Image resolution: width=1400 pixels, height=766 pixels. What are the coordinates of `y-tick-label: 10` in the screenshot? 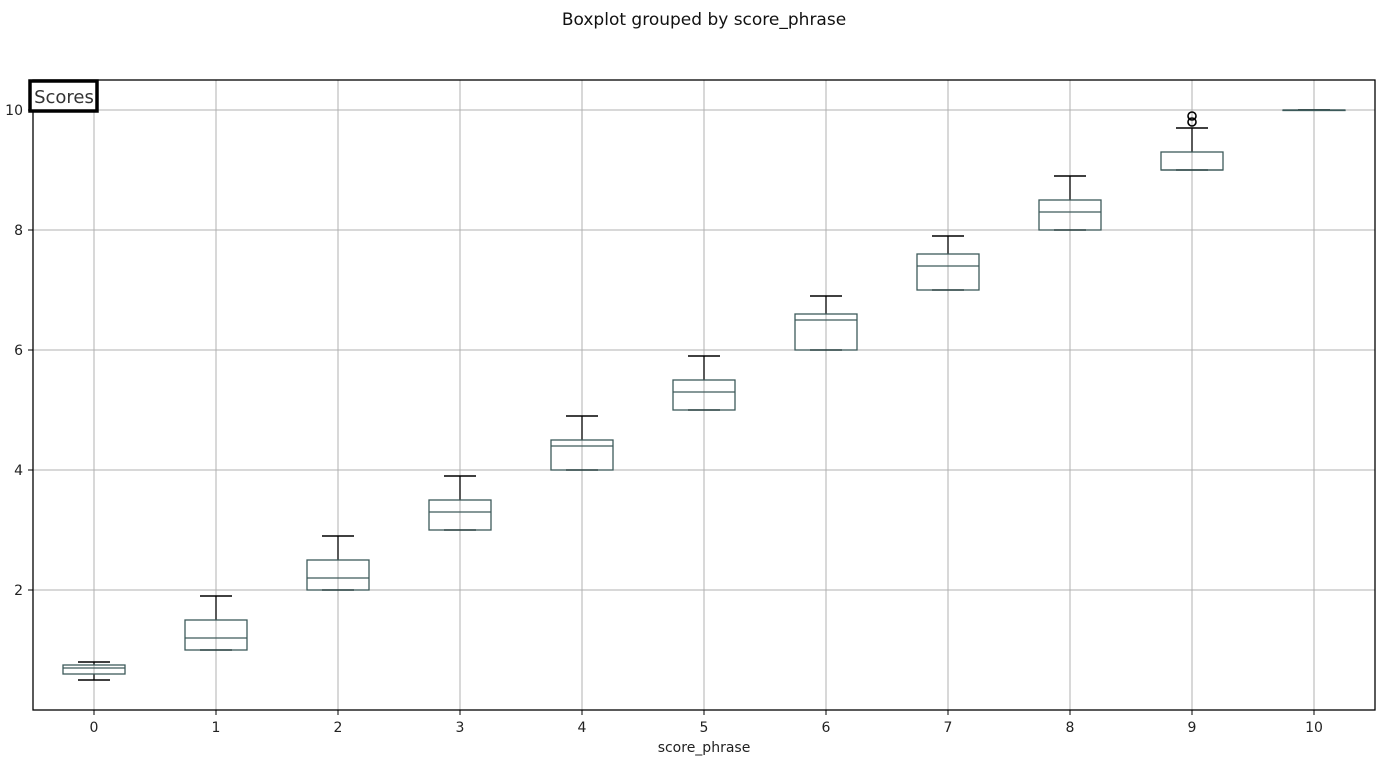 It's located at (14, 111).